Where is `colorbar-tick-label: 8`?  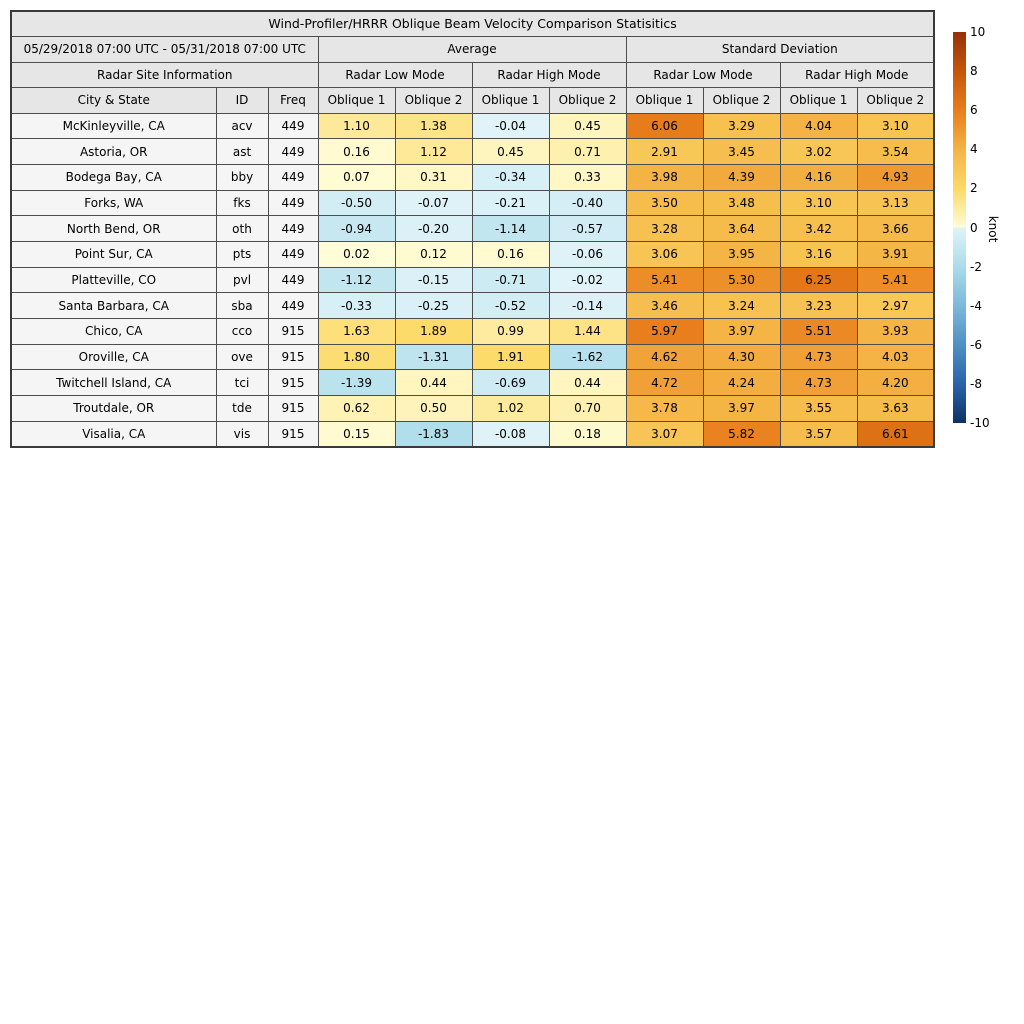
colorbar-tick-label: 8 is located at coordinates (974, 71).